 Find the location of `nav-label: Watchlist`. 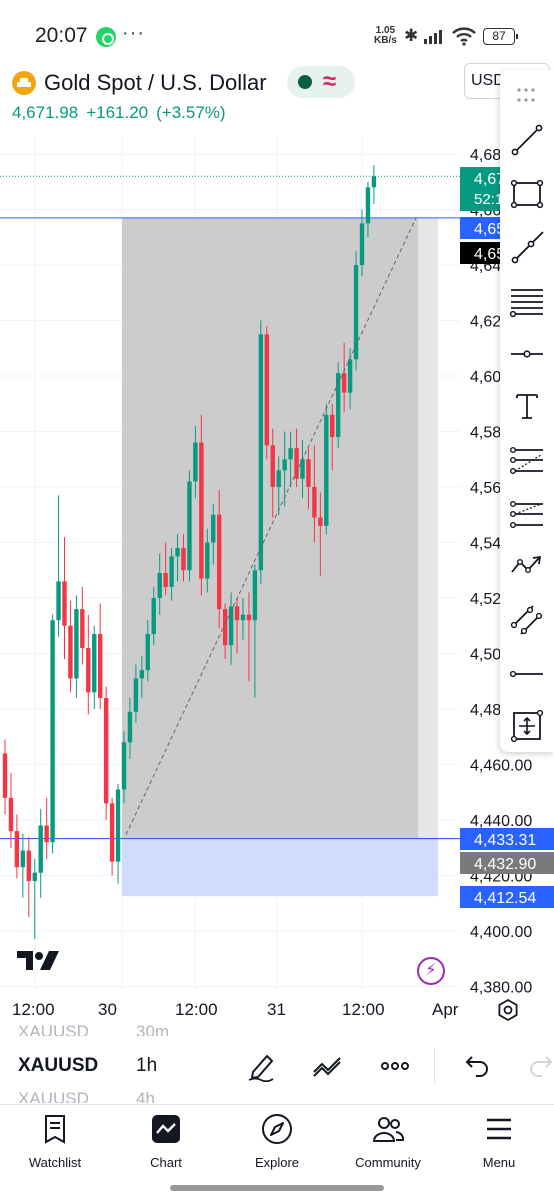

nav-label: Watchlist is located at coordinates (55, 1162).